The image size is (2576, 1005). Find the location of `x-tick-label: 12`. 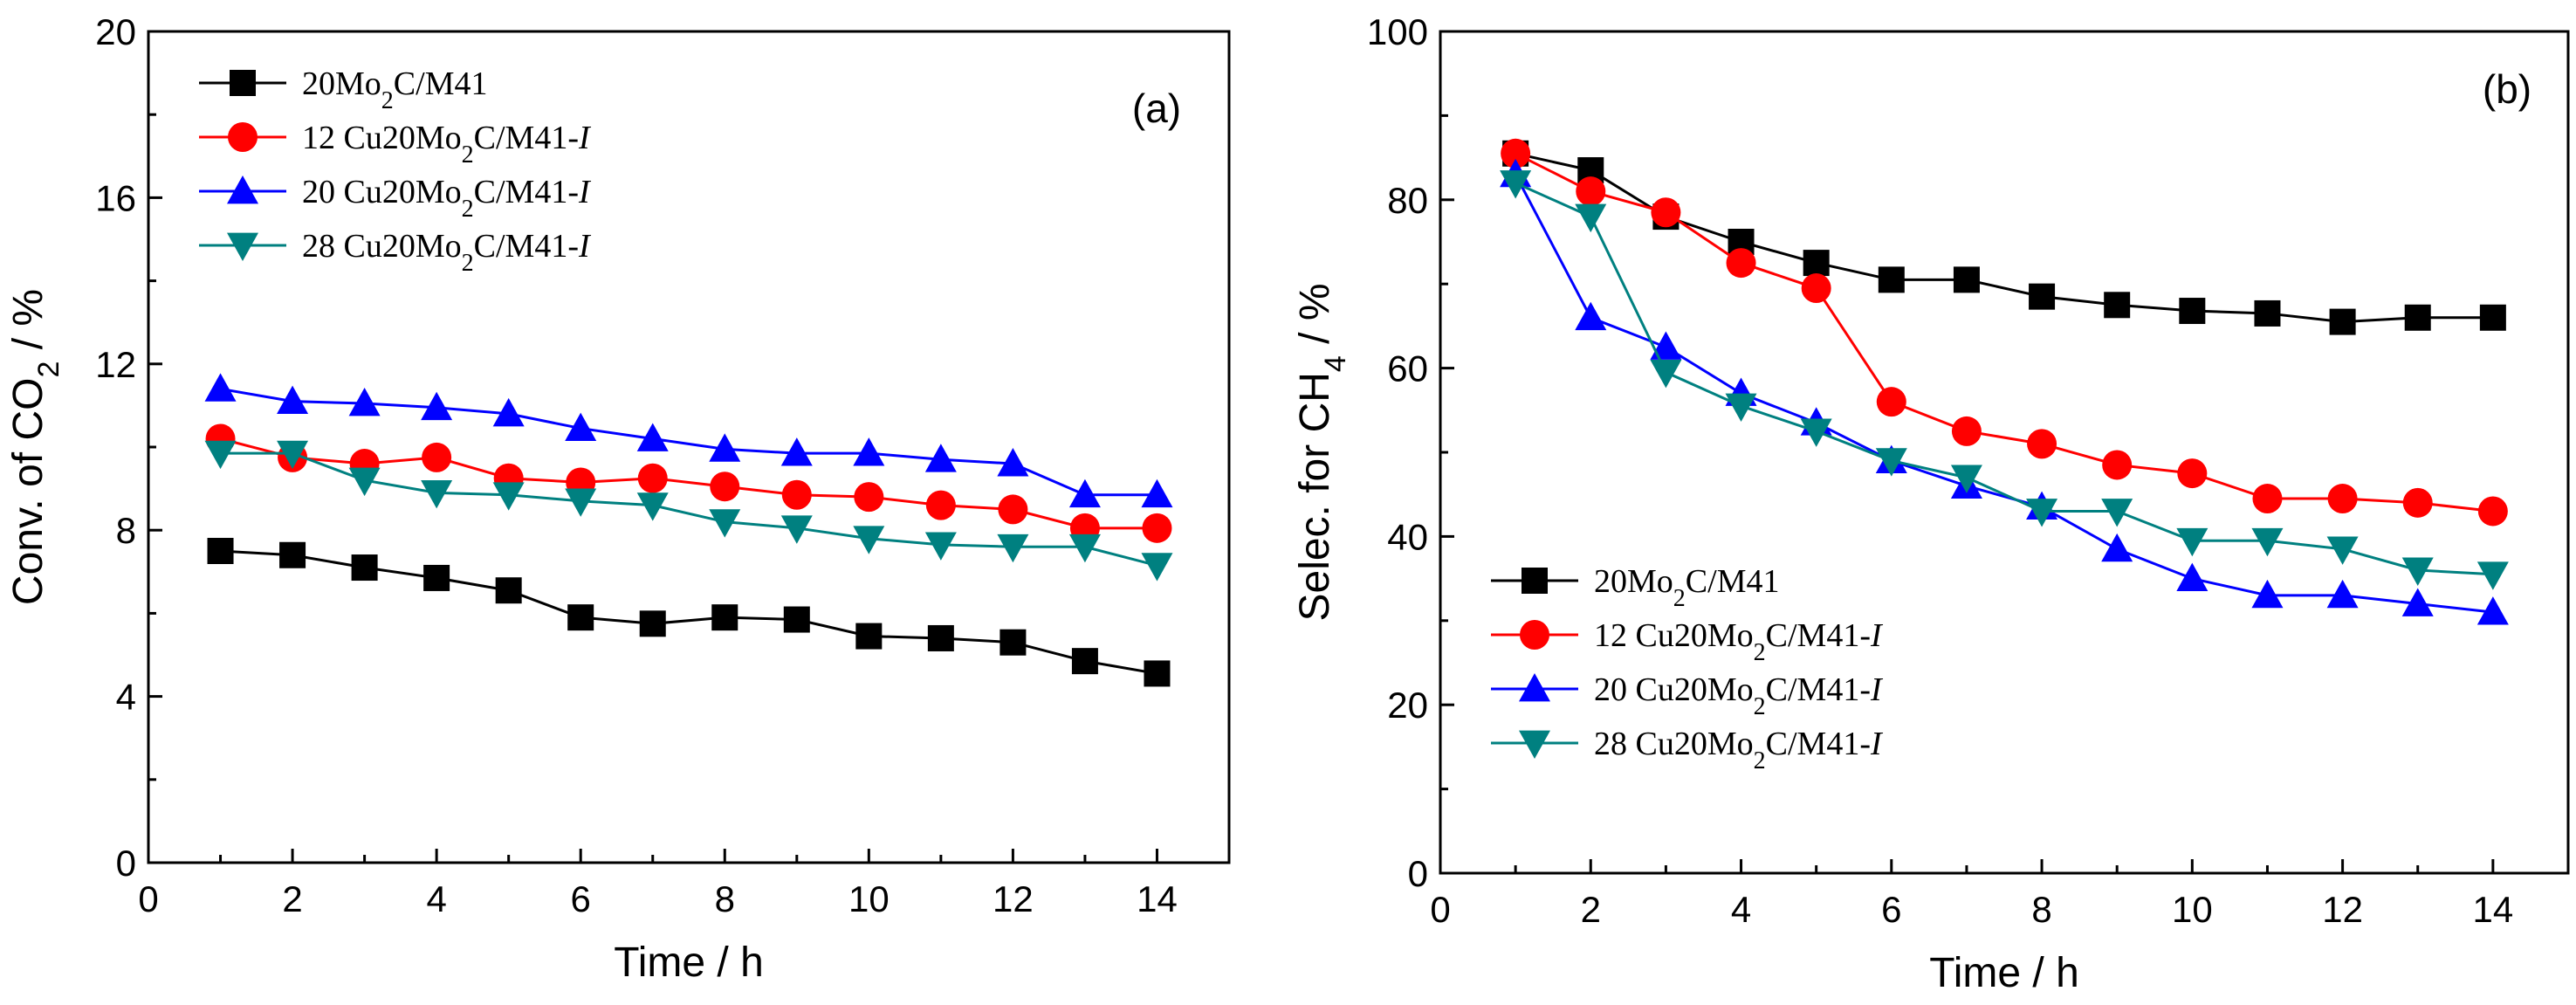

x-tick-label: 12 is located at coordinates (2342, 909).